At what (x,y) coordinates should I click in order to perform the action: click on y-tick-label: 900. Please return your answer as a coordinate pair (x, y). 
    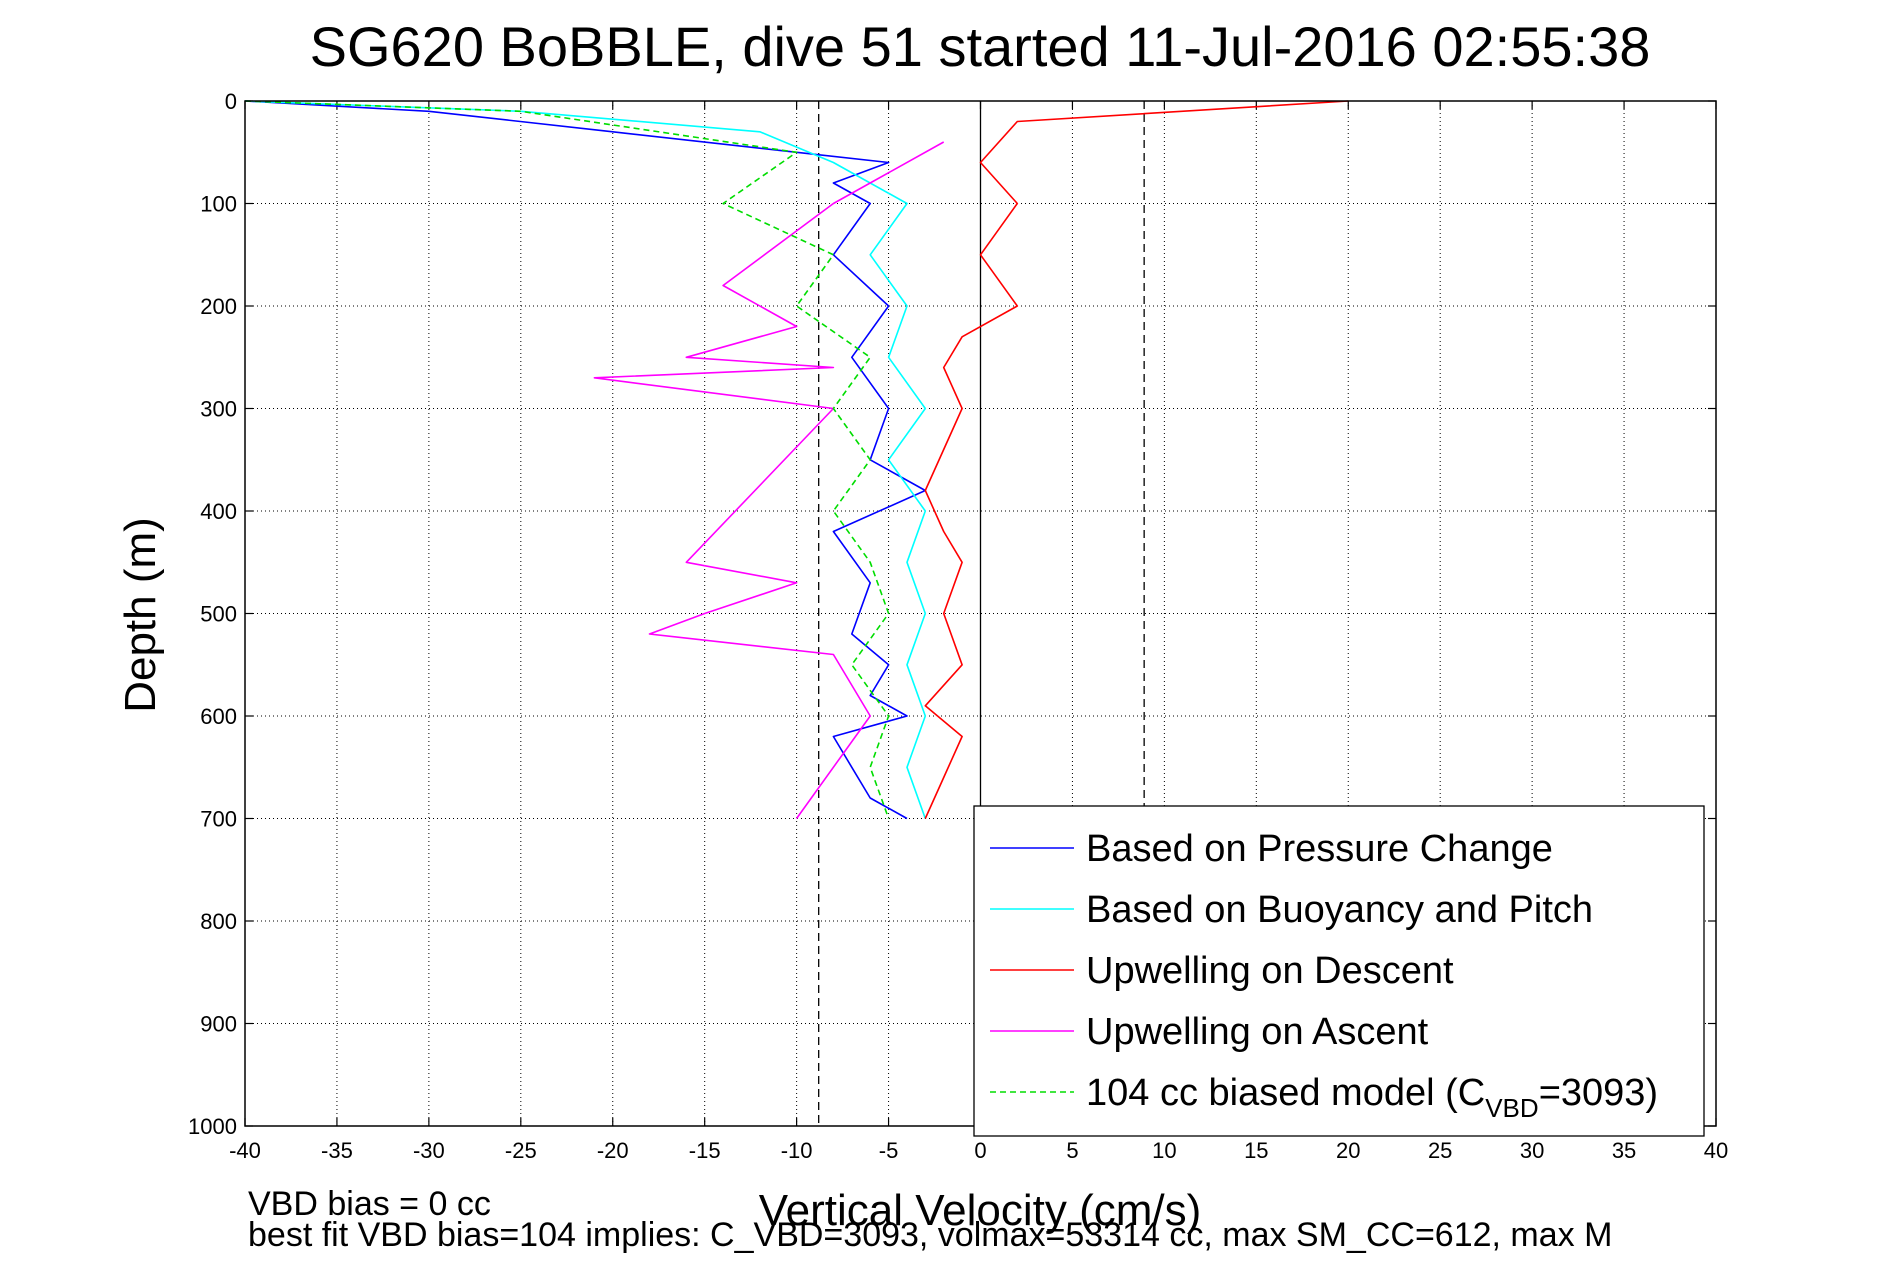
    Looking at the image, I should click on (218, 1024).